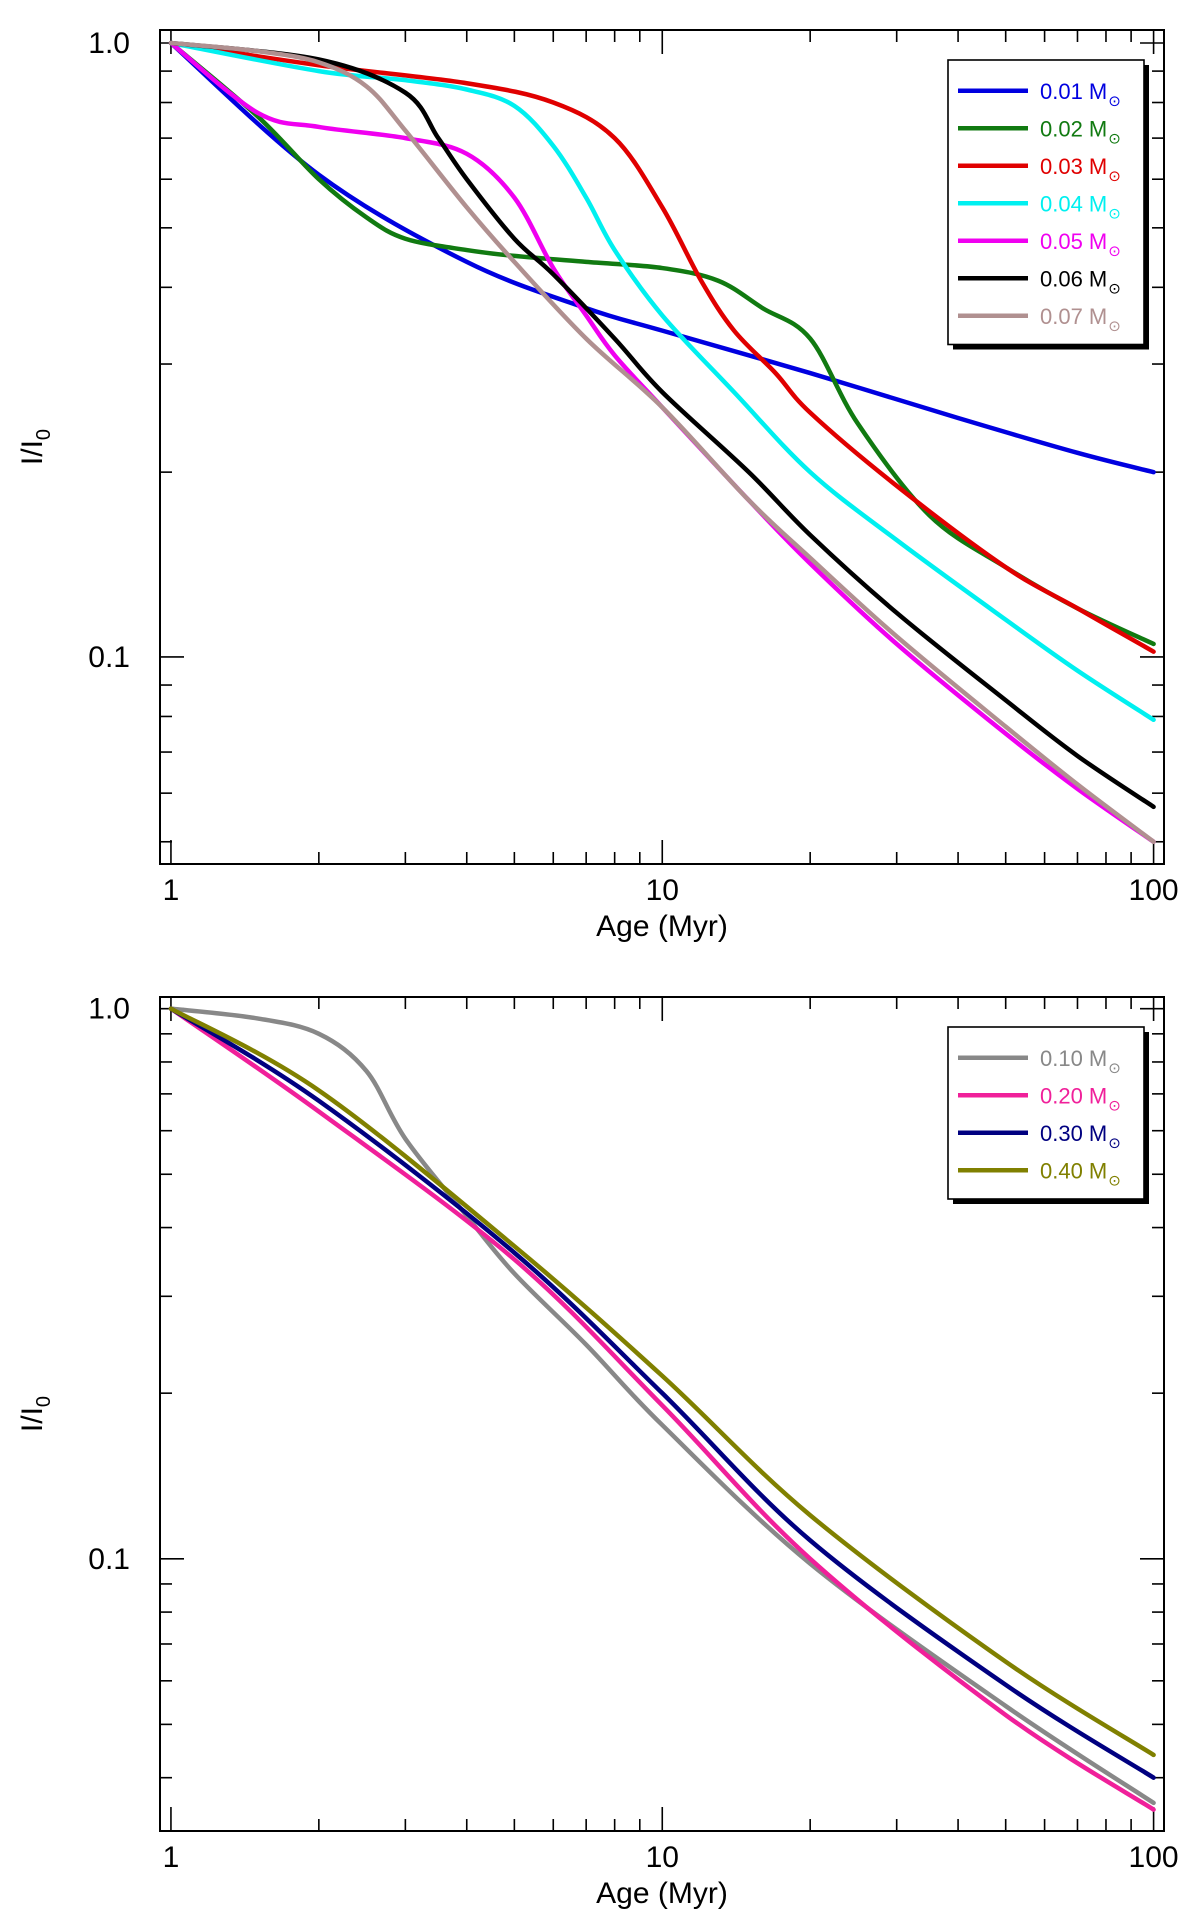 The image size is (1200, 1925). What do you see at coordinates (1080, 1061) in the screenshot?
I see `legend-label: 0.10 M⊙` at bounding box center [1080, 1061].